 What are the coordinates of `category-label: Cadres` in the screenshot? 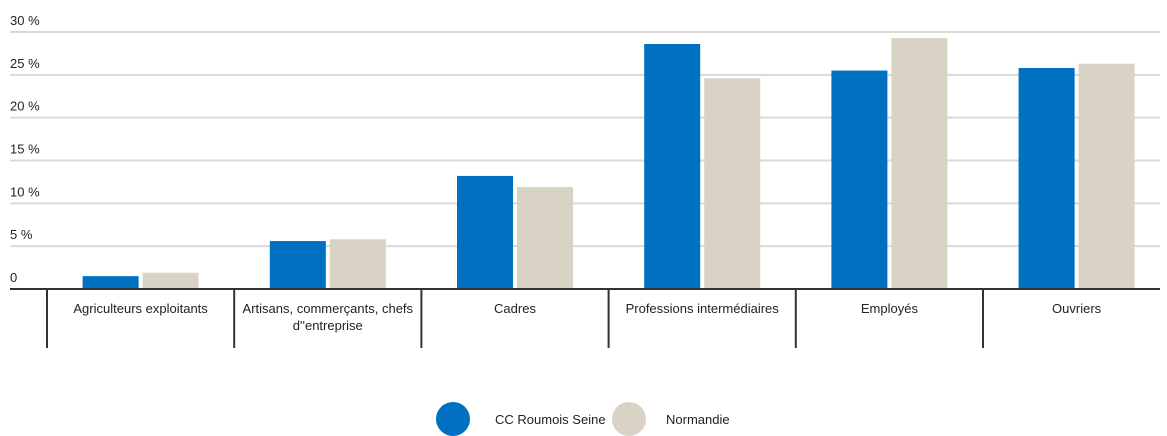 It's located at (515, 308).